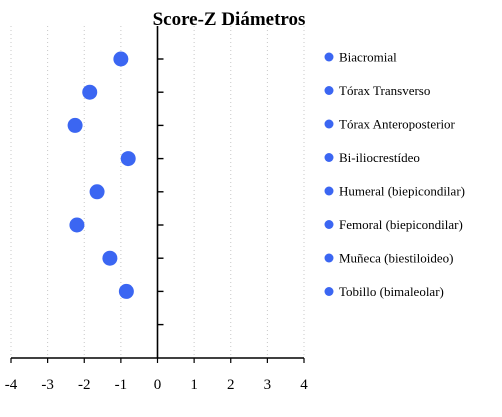  Describe the element at coordinates (384, 90) in the screenshot. I see `legend-label-1: Tórax Transverso` at that location.